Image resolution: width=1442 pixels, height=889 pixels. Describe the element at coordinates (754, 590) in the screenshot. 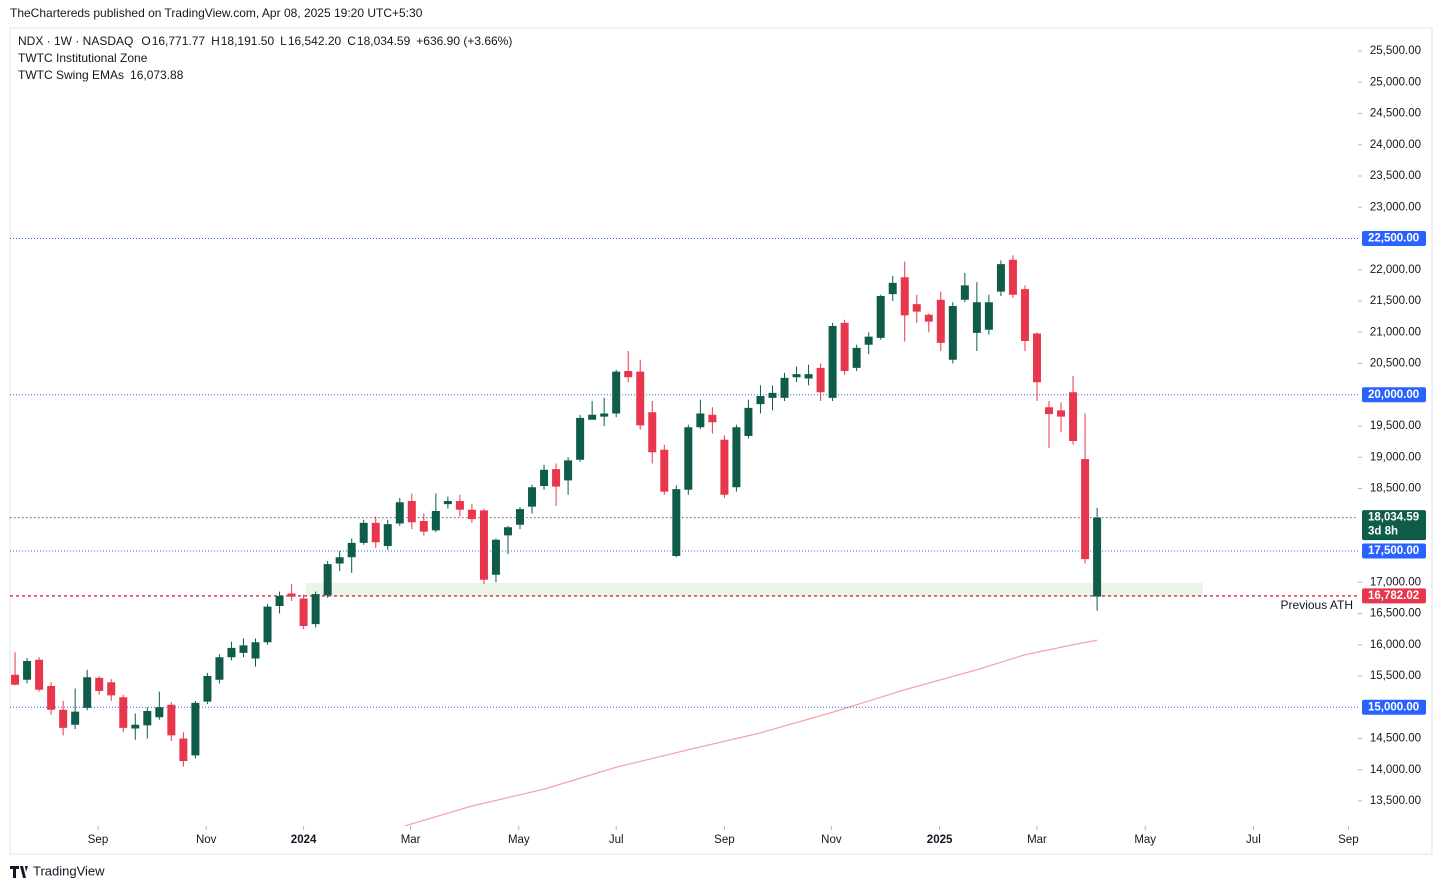

I see `institutional-zone` at that location.